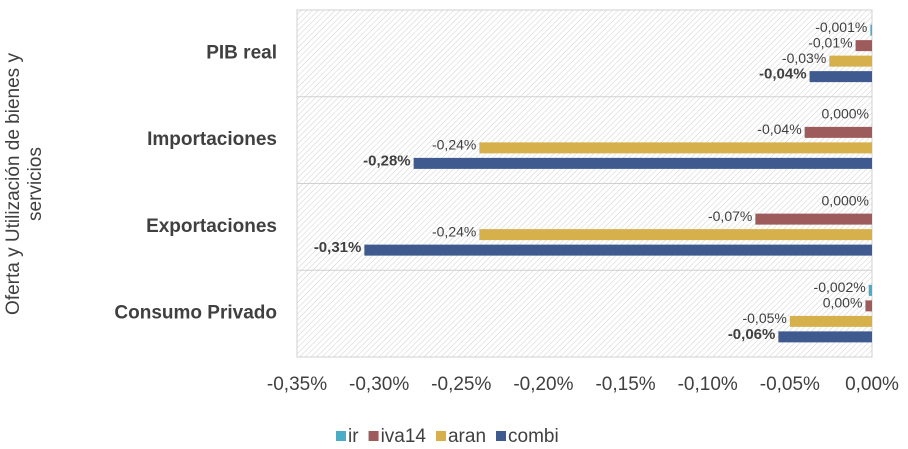  I want to click on x-tick-label: -0,15%, so click(625, 384).